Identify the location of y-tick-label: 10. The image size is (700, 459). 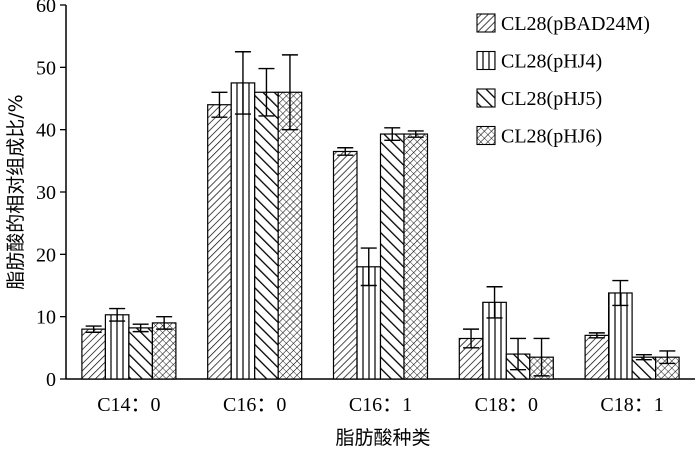
(46, 318).